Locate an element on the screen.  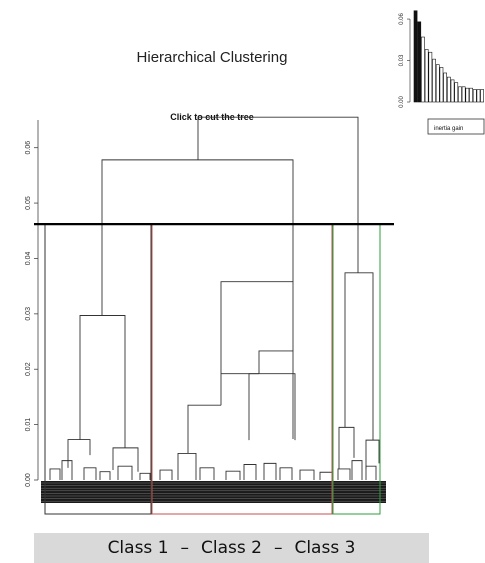
inset-y-tick-label: 0.06 is located at coordinates (402, 19).